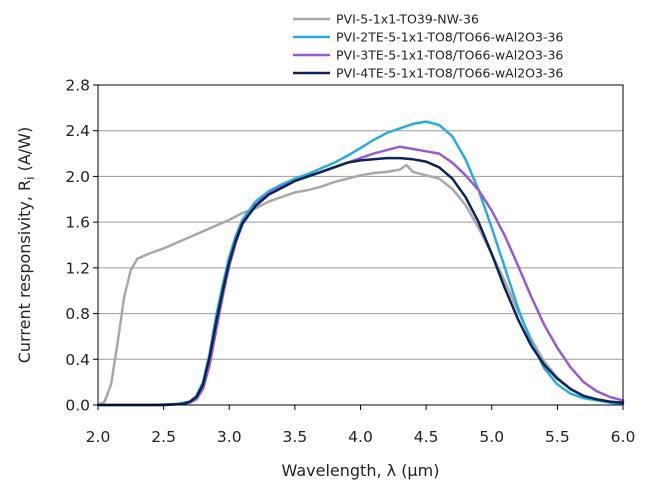 The width and height of the screenshot is (649, 491). What do you see at coordinates (229, 437) in the screenshot?
I see `x-tick-label: 3.0` at bounding box center [229, 437].